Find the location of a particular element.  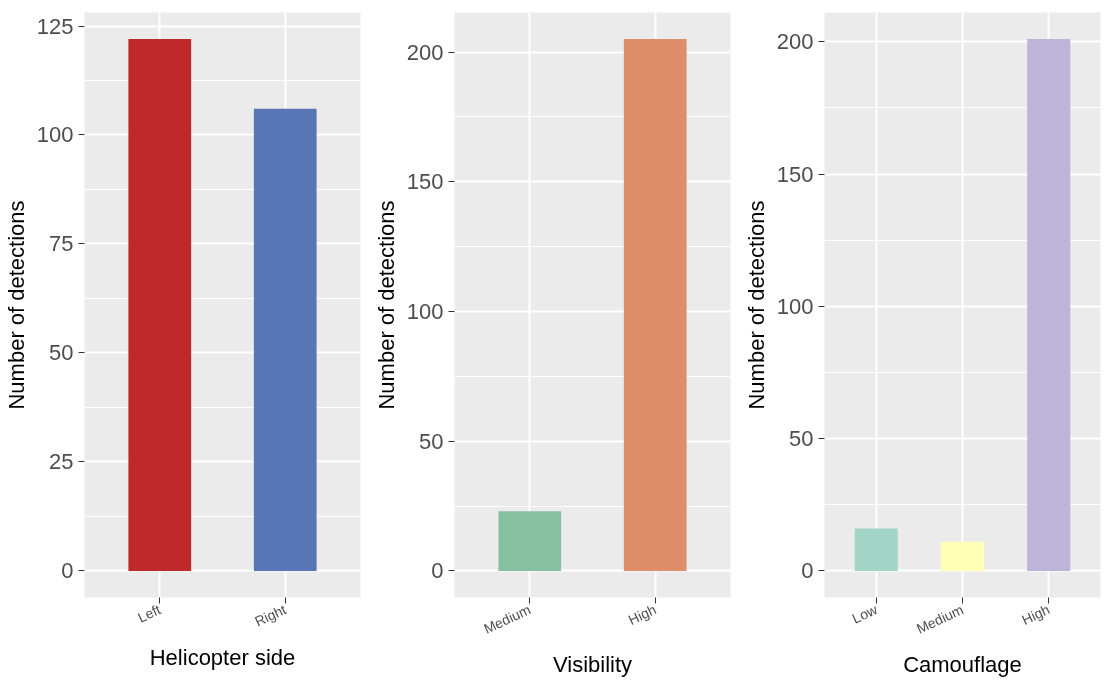

x-axis-title: Visibility is located at coordinates (592, 665).